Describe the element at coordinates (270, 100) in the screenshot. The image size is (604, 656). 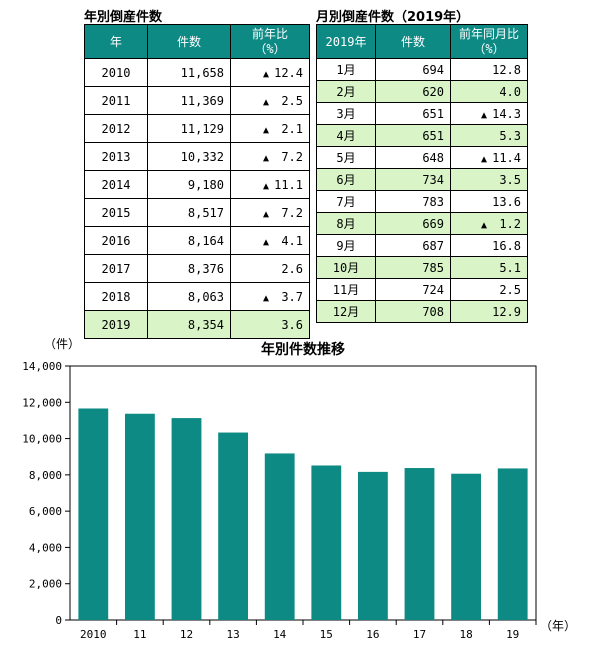
I see `ratio-cell: ▲ 2.5` at that location.